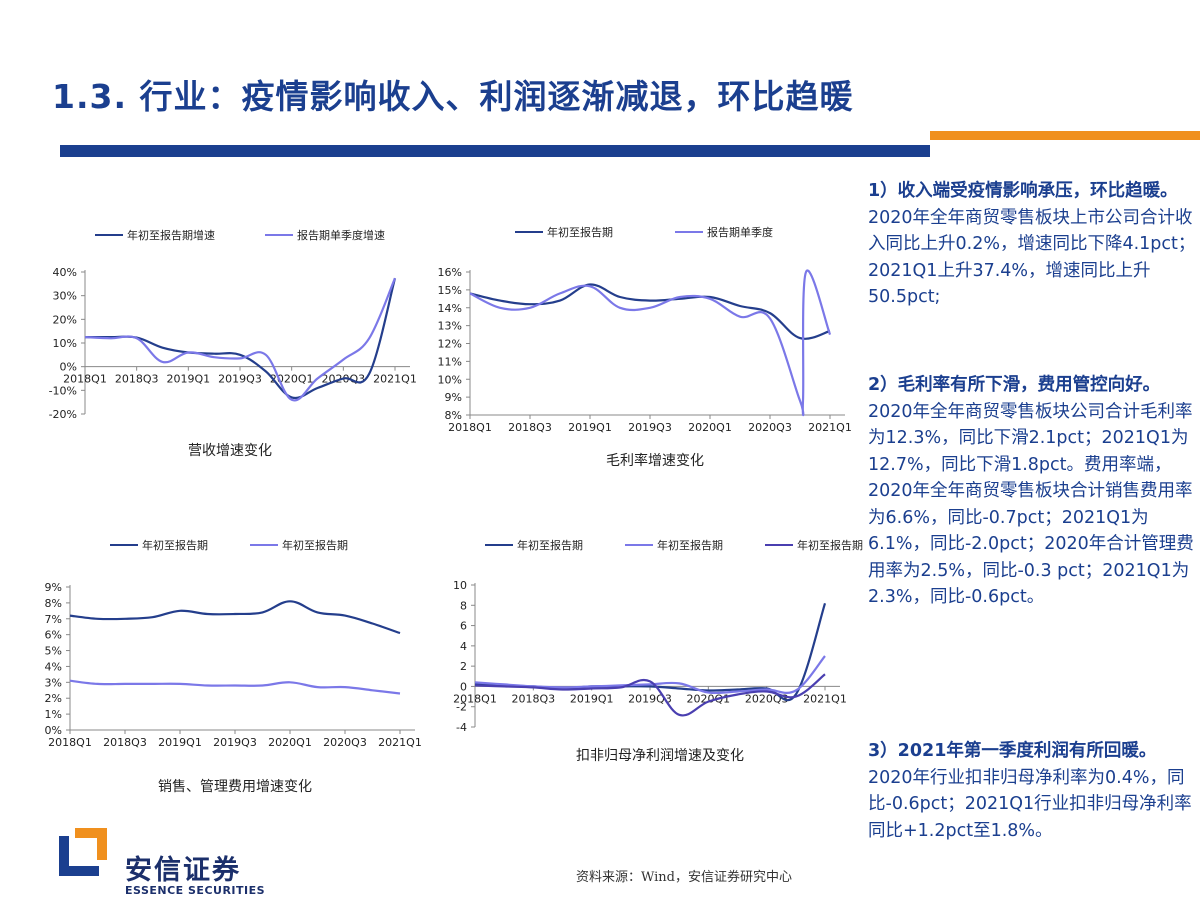 The image size is (1200, 900). I want to click on y-tick-label: 40%, so click(65, 272).